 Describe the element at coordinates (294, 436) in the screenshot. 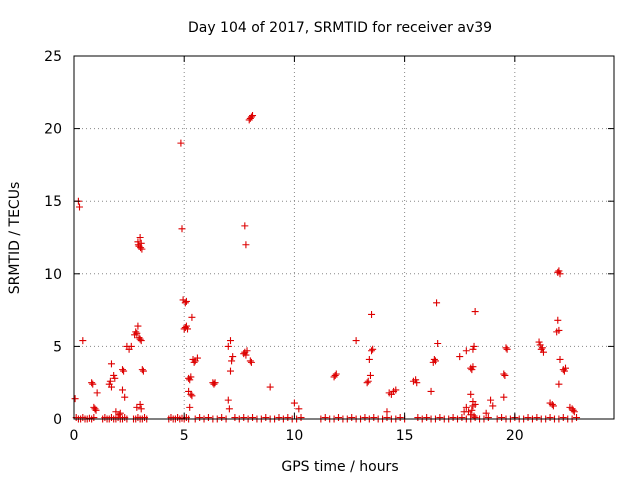

I see `x-tick-label: 10` at that location.